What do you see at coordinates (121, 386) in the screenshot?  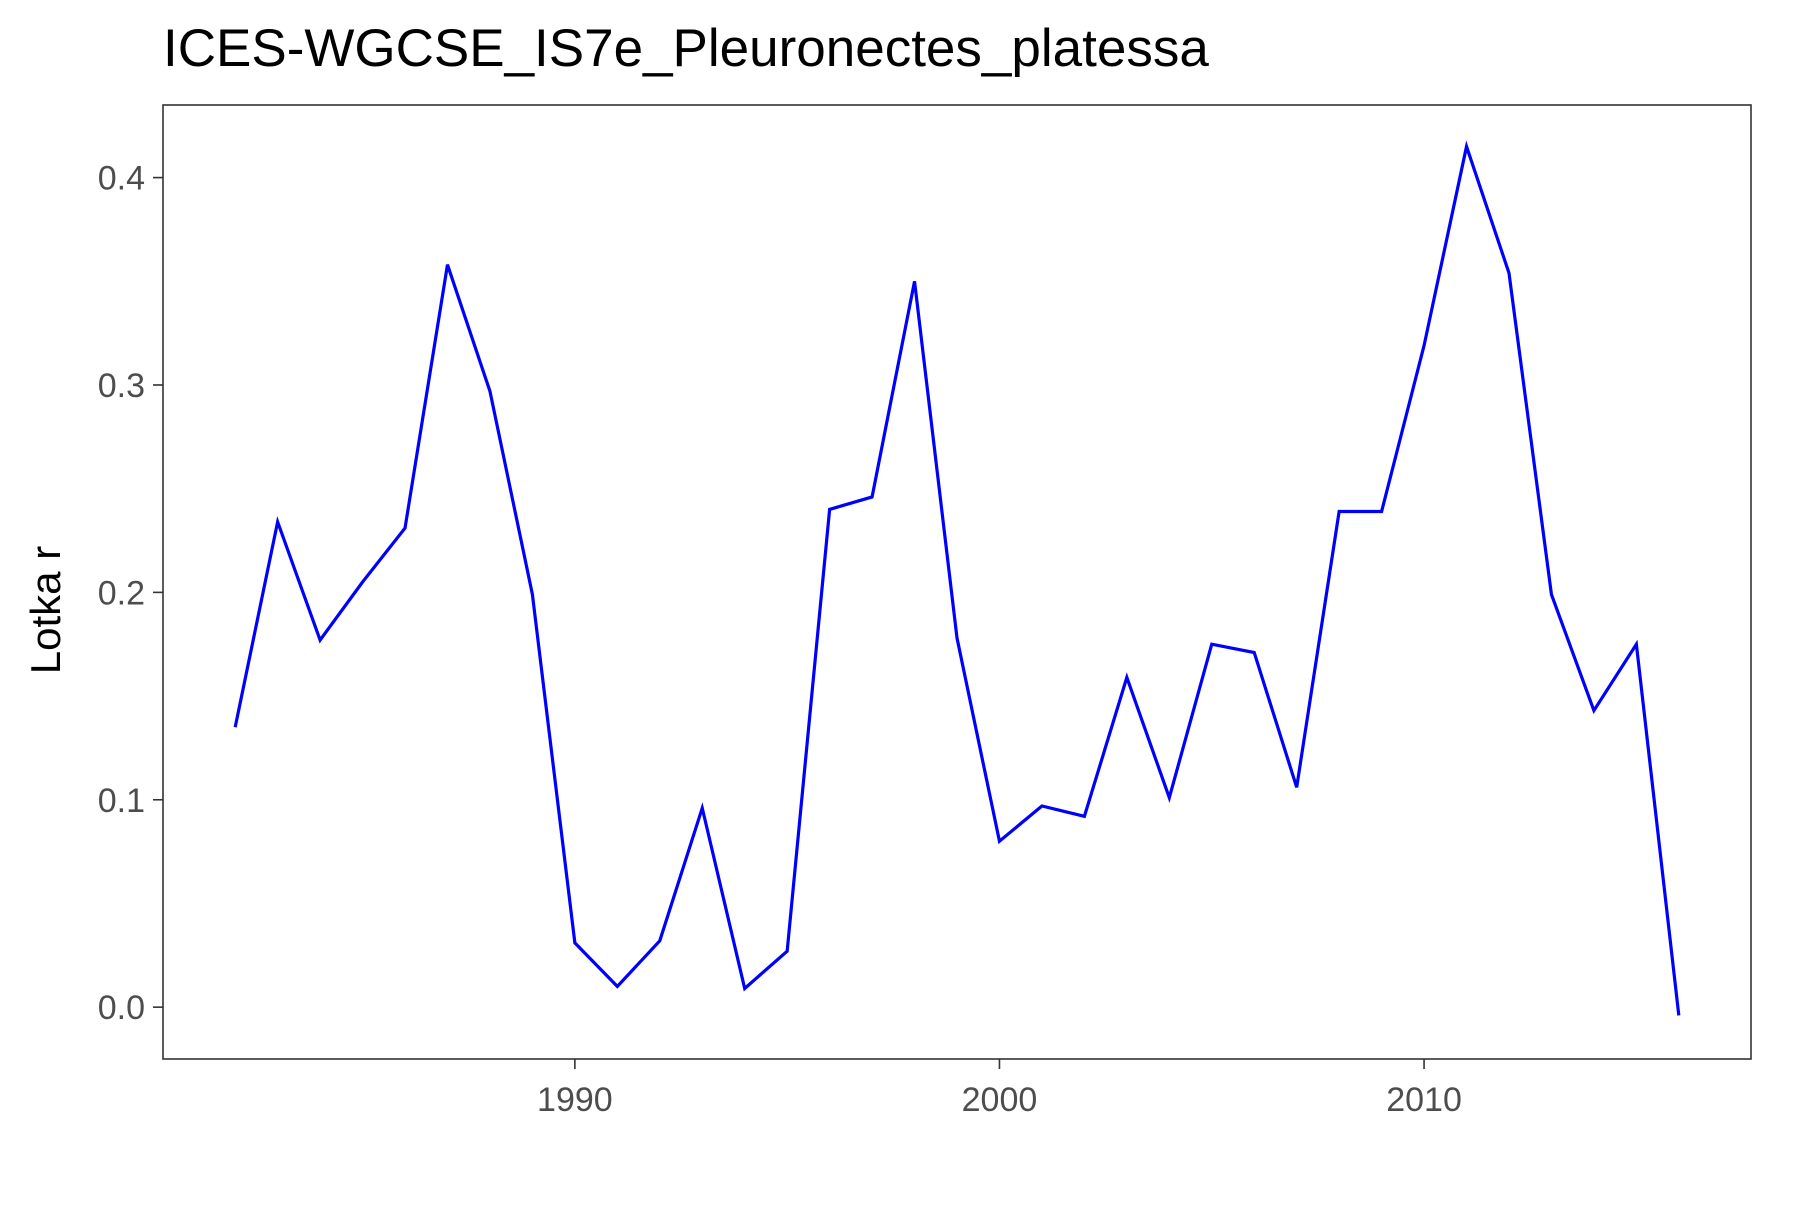 I see `y-tick-label: 0.3` at bounding box center [121, 386].